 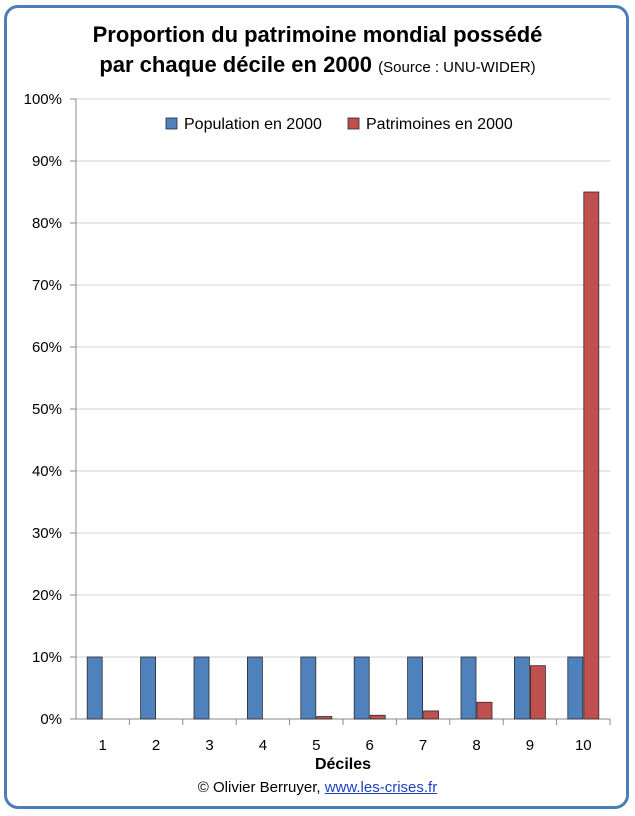 I want to click on x-tick-label: 1, so click(x=103, y=745).